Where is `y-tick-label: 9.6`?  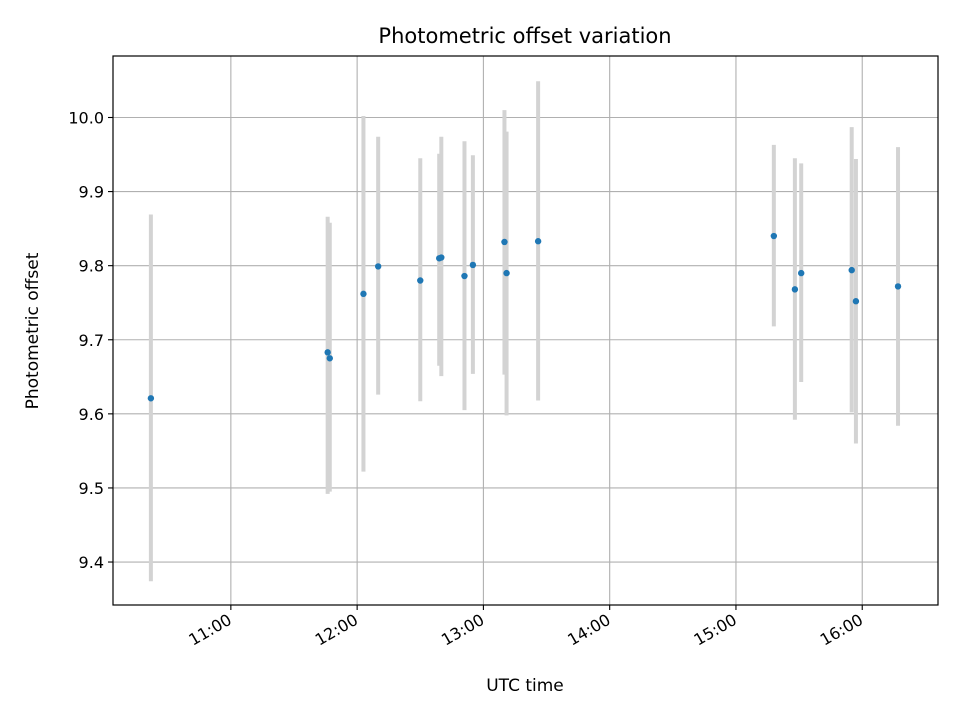
y-tick-label: 9.6 is located at coordinates (91, 414).